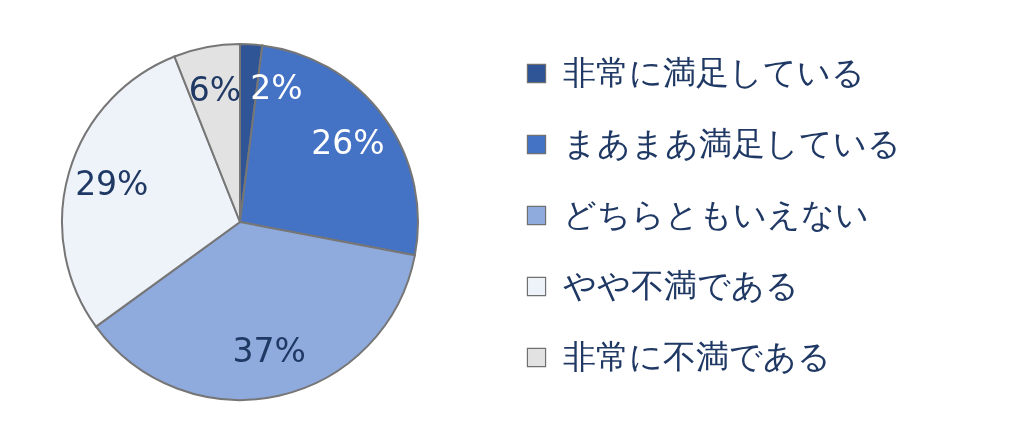 This screenshot has height=437, width=1024. Describe the element at coordinates (112, 183) in the screenshot. I see `data-label: 29%` at that location.